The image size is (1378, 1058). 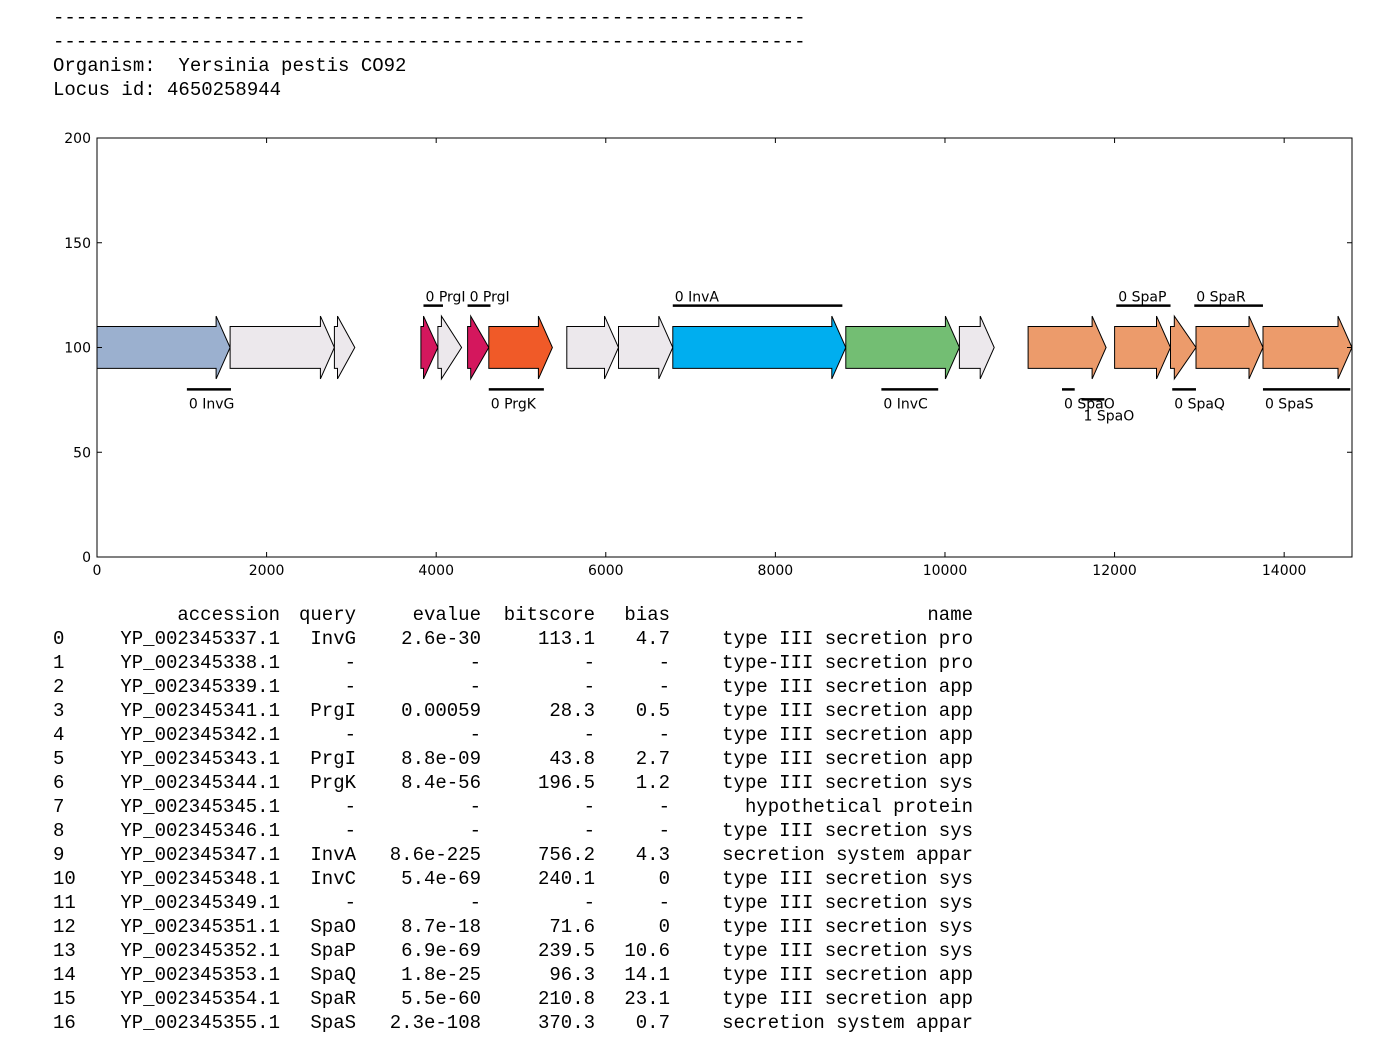 What do you see at coordinates (200, 783) in the screenshot?
I see `cell-accession: YP_002345344.1` at bounding box center [200, 783].